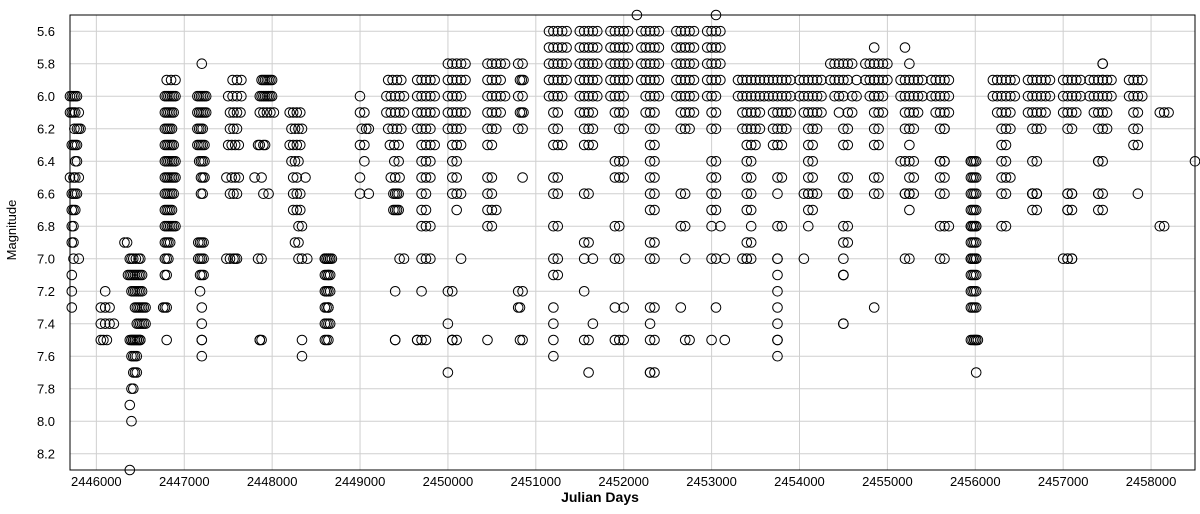 This screenshot has height=514, width=1200. I want to click on x-tick-label: 2454000, so click(799, 481).